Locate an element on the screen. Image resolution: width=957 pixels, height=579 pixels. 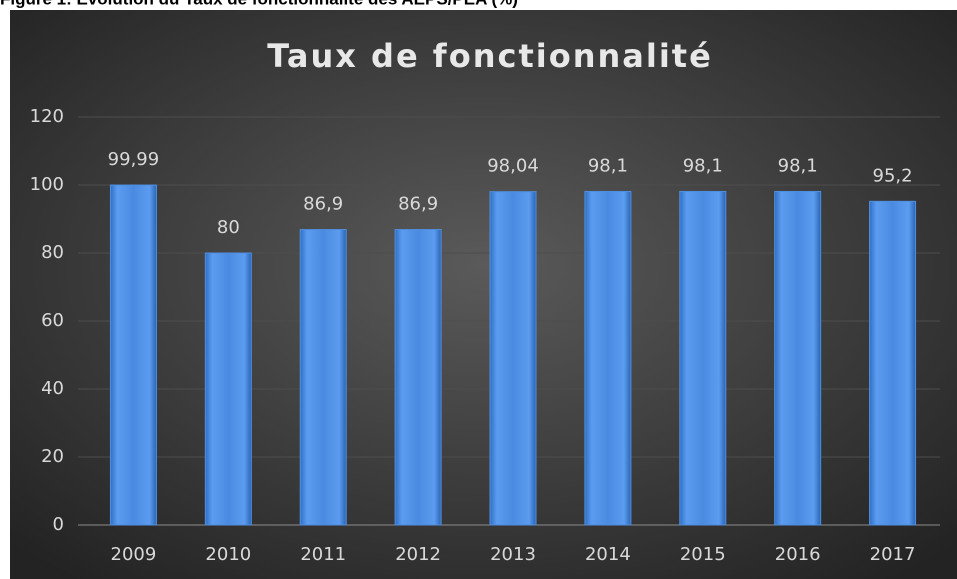
value-label: 95,2 is located at coordinates (893, 175).